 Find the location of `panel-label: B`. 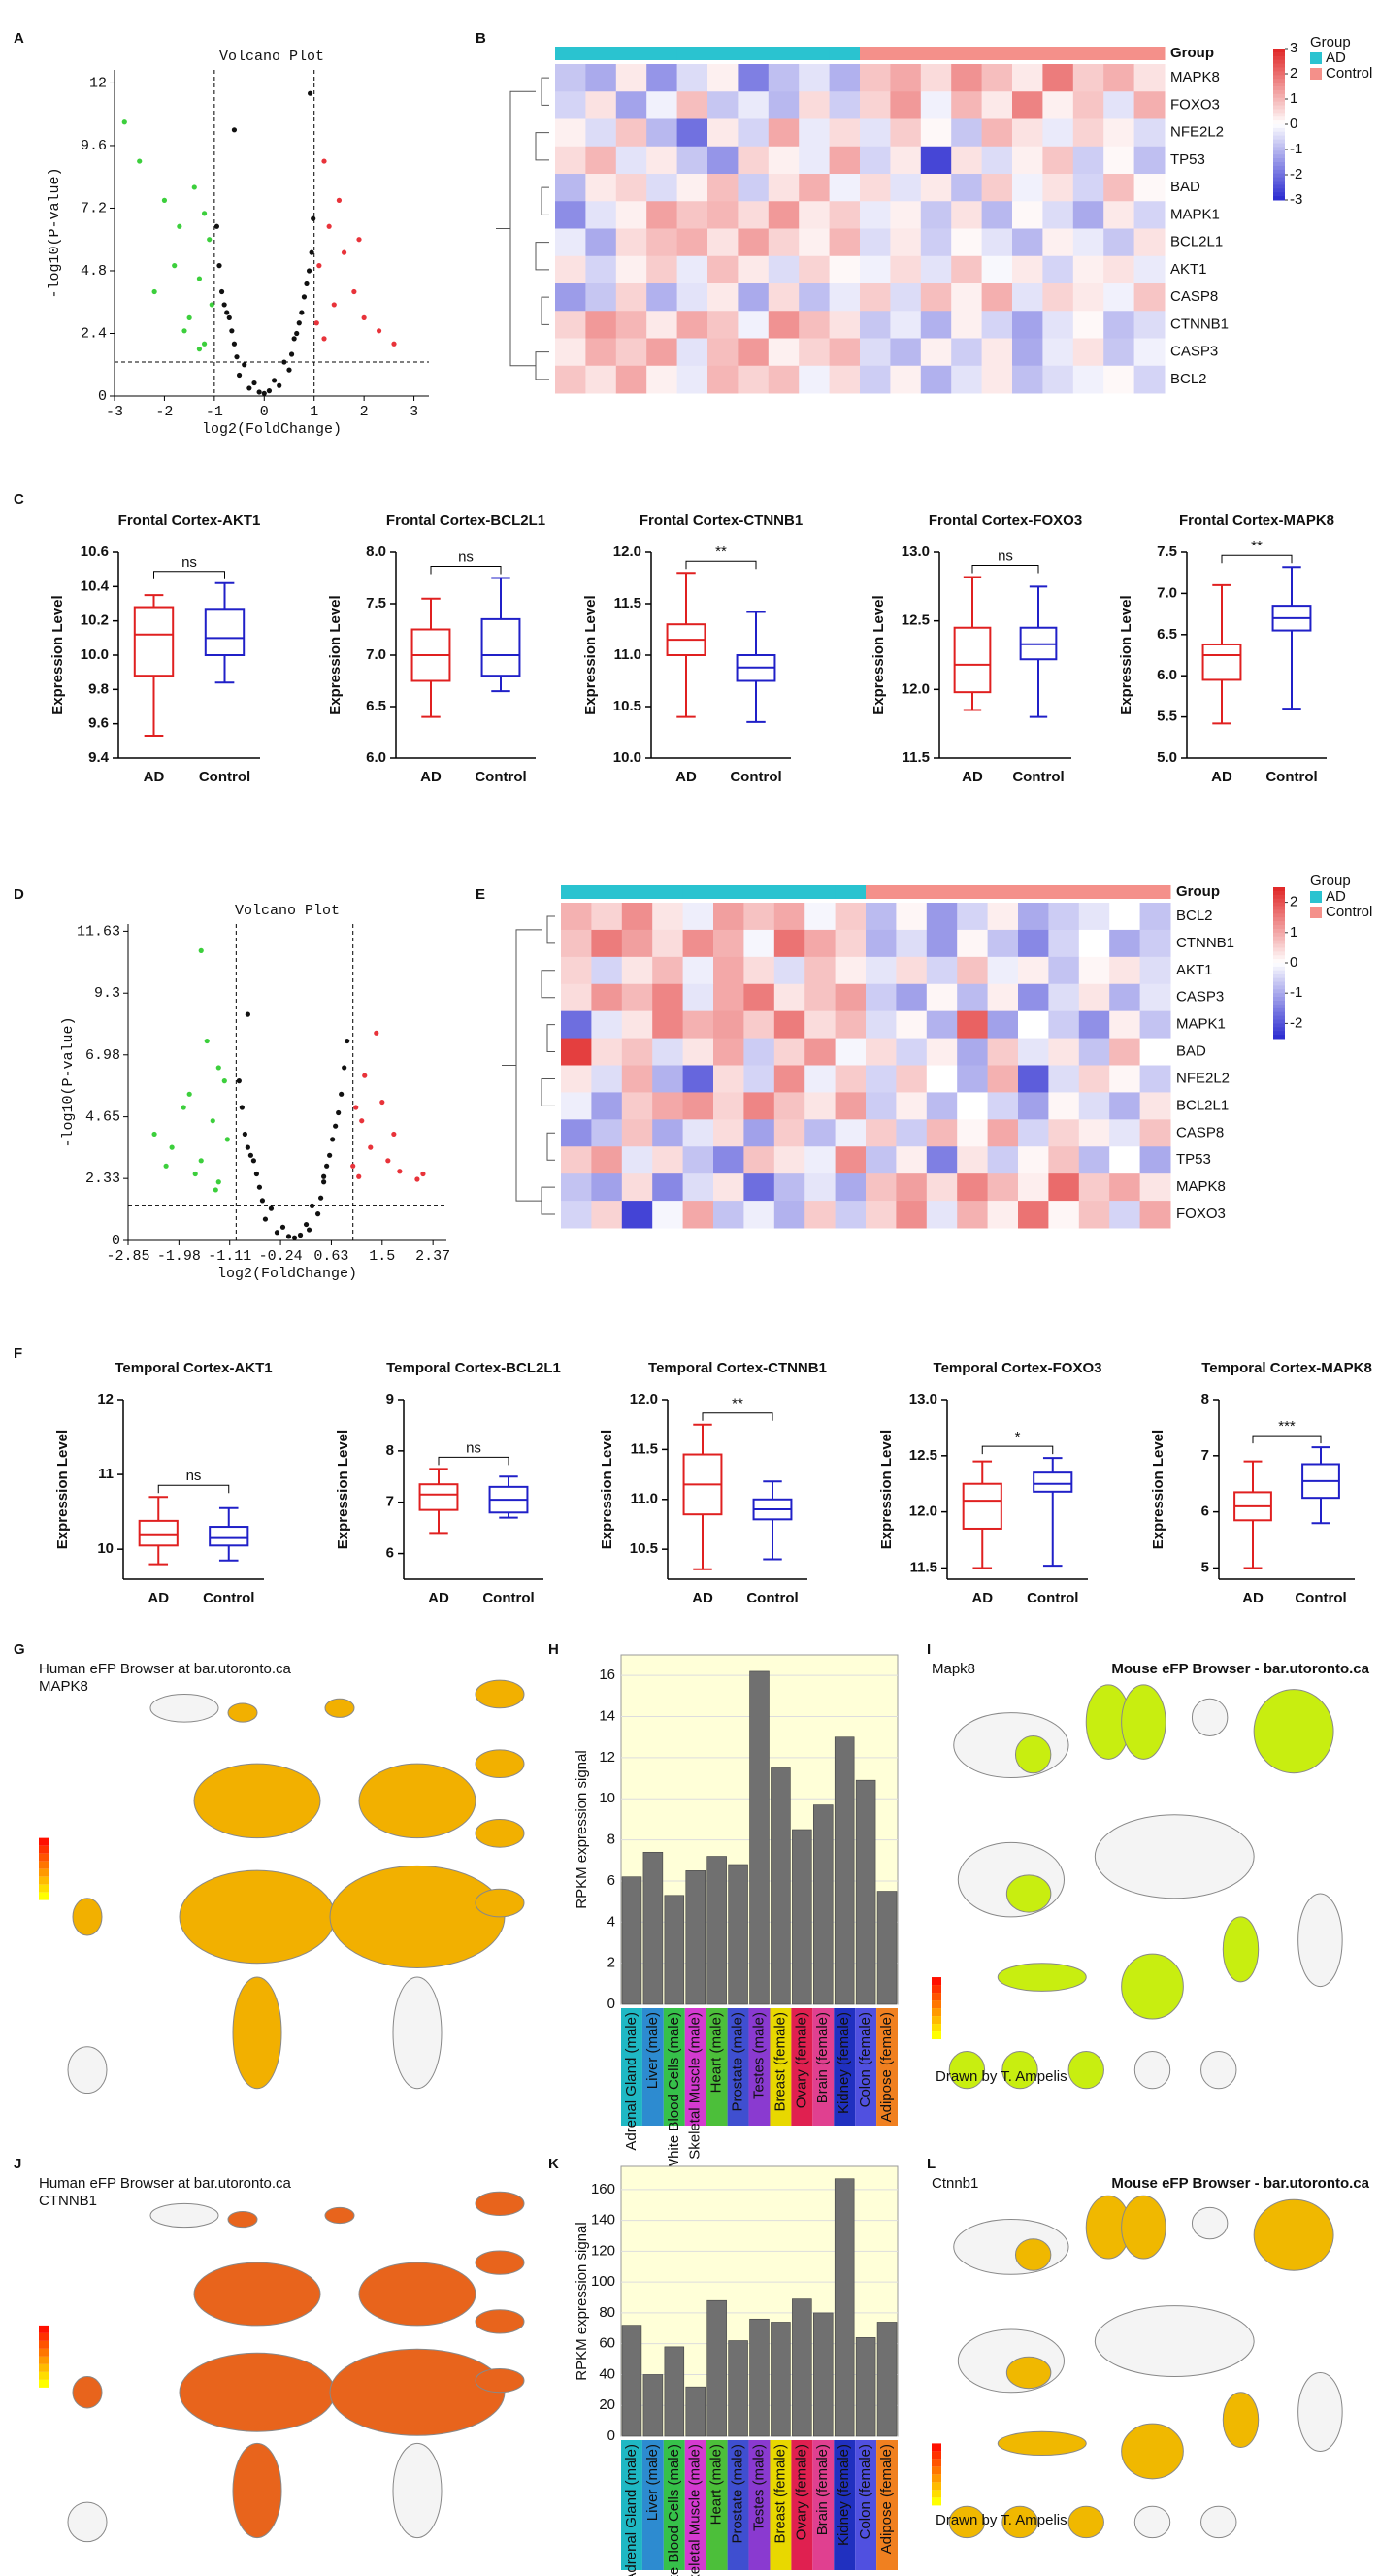

panel-label: B is located at coordinates (481, 38).